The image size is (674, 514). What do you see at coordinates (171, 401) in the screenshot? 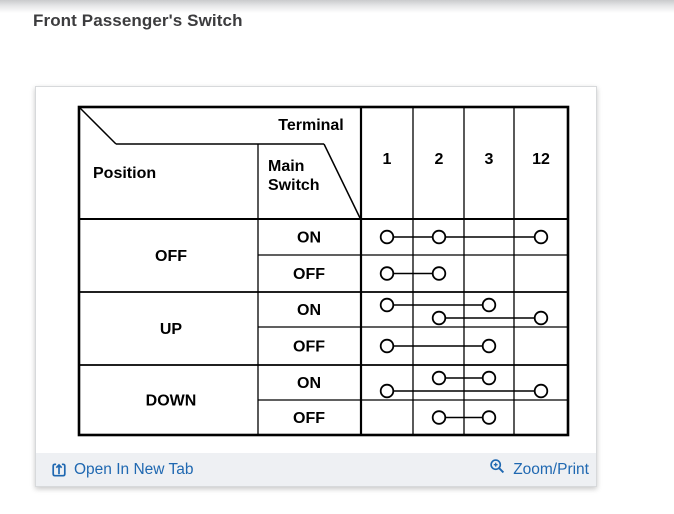
I see `position-label: DOWN` at bounding box center [171, 401].